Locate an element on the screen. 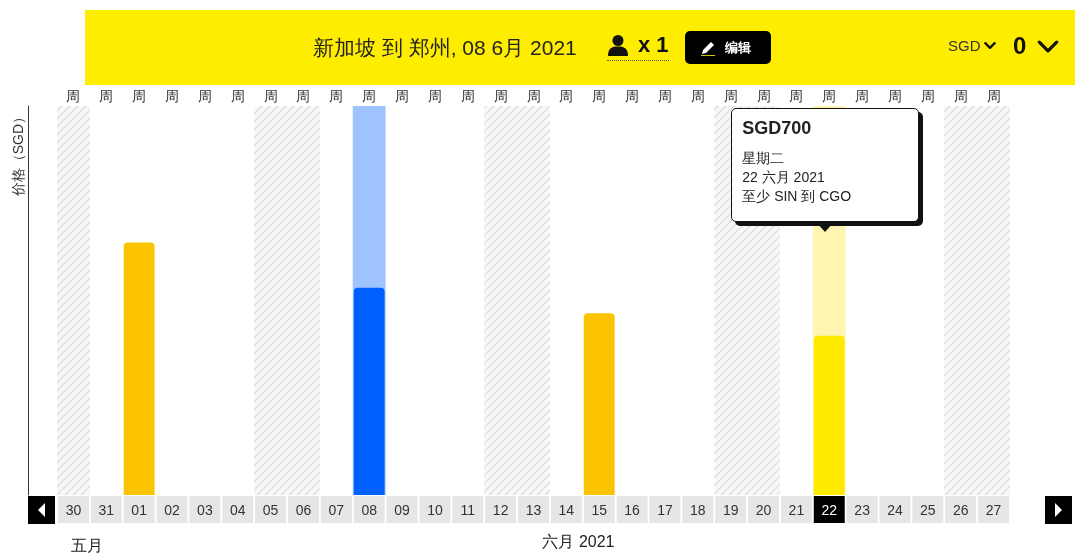 Image resolution: width=1080 pixels, height=559 pixels. text: x 1 is located at coordinates (653, 45).